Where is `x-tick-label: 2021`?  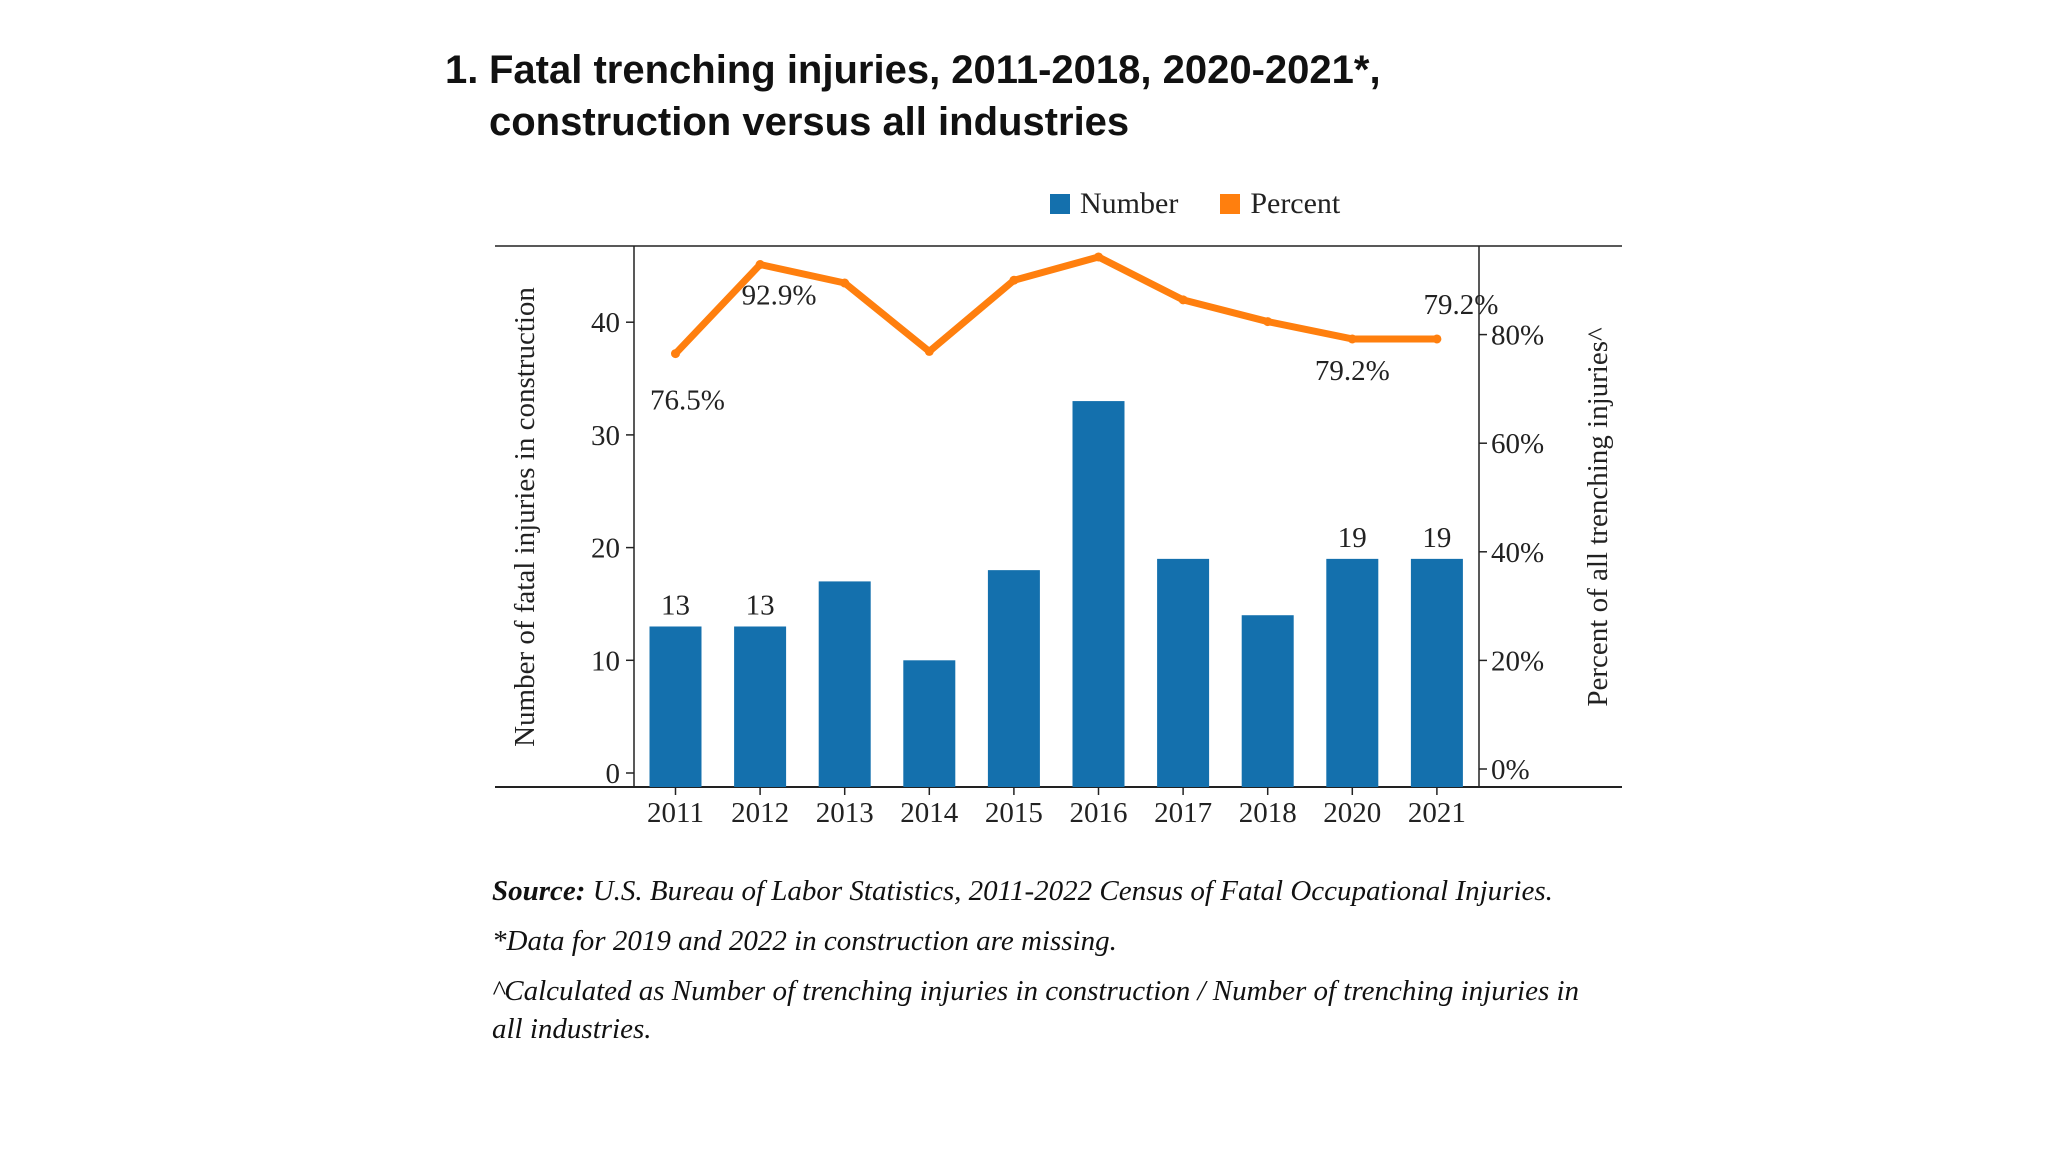 x-tick-label: 2021 is located at coordinates (1437, 813).